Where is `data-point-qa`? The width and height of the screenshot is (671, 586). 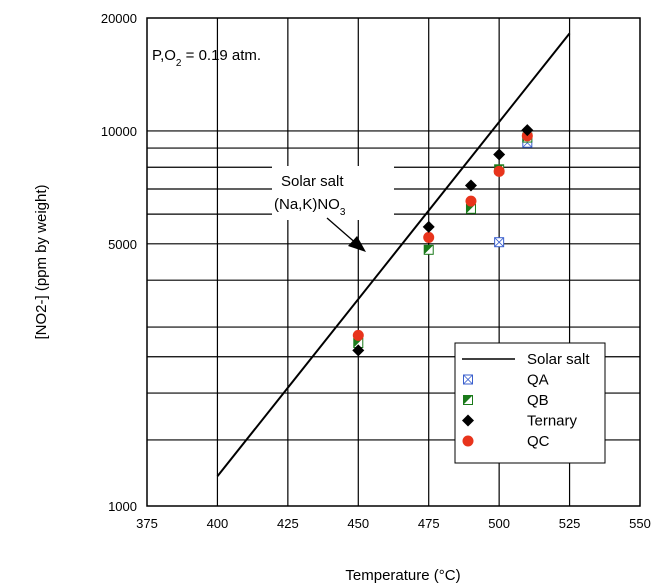 data-point-qa is located at coordinates (499, 242).